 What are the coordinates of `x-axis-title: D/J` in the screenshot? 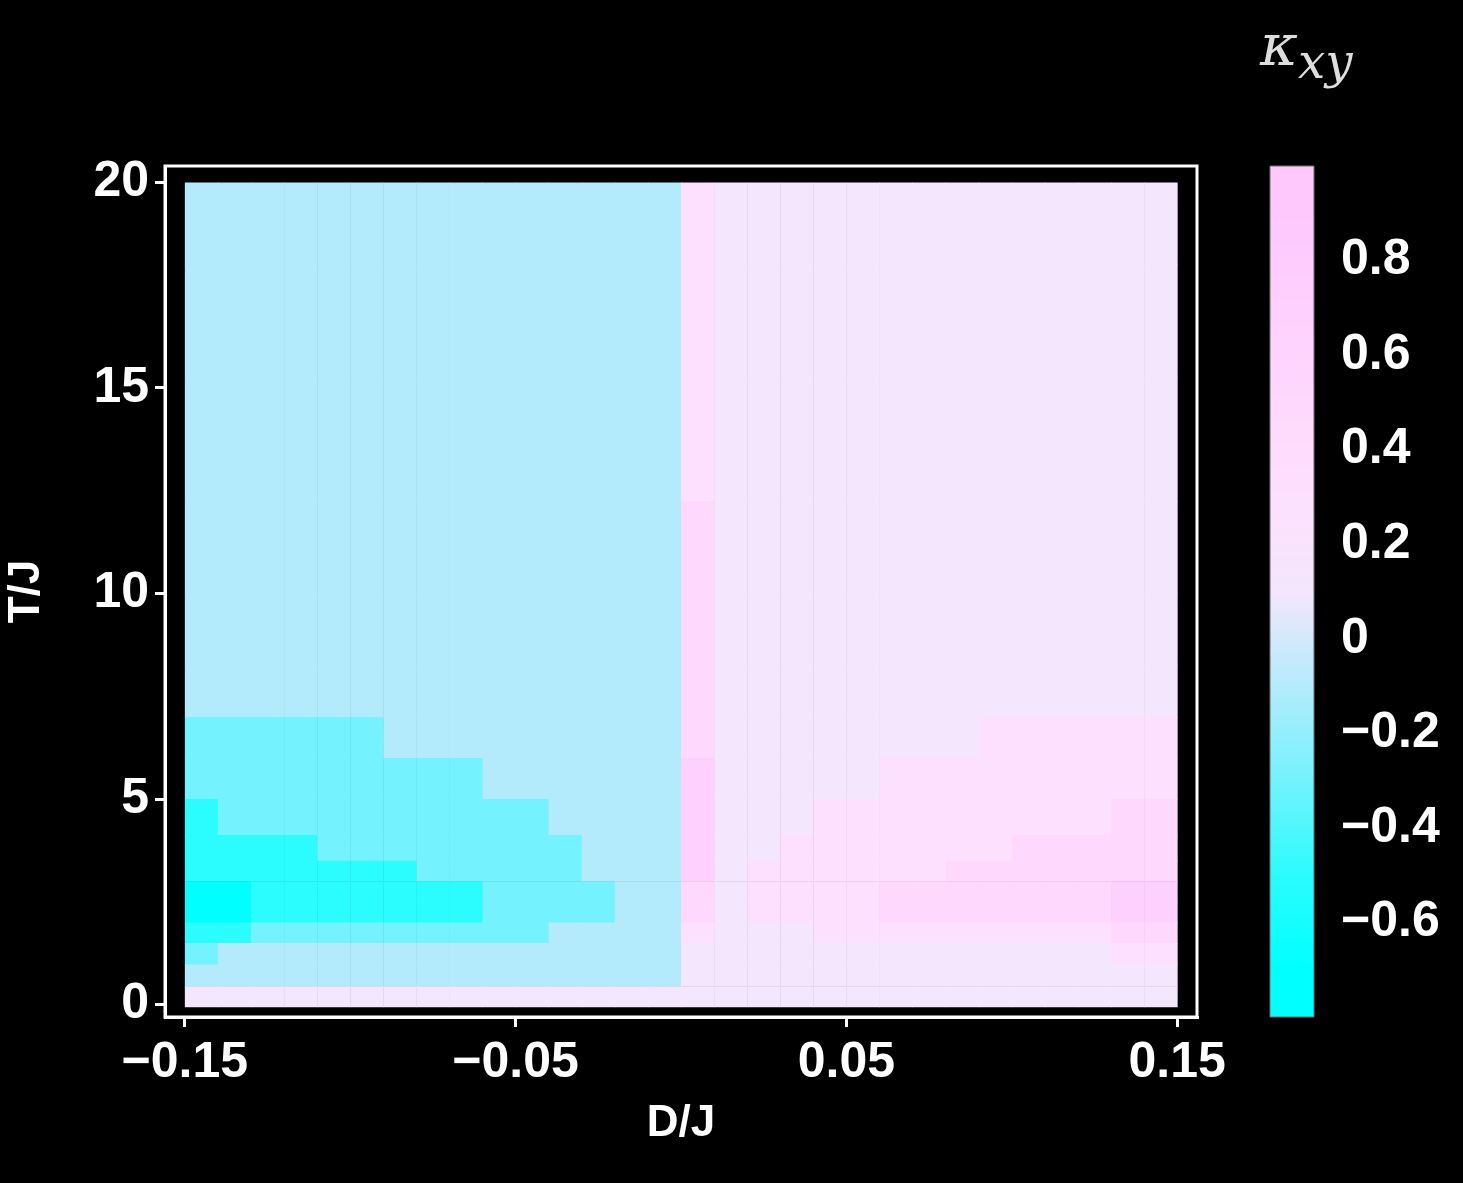 It's located at (681, 1120).